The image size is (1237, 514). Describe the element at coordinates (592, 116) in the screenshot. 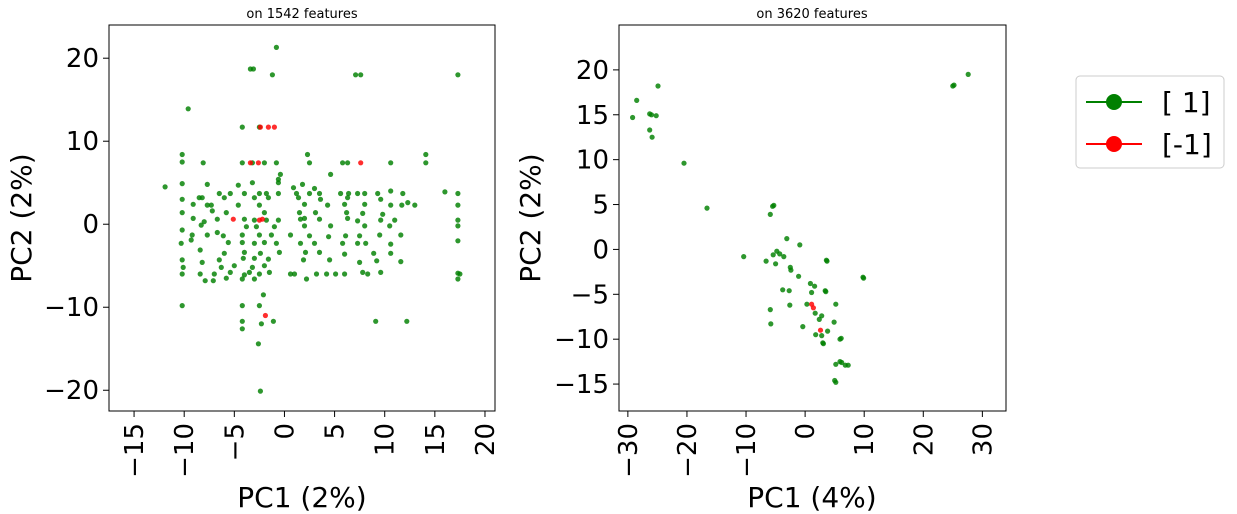

I see `y-tick-label: 15` at that location.